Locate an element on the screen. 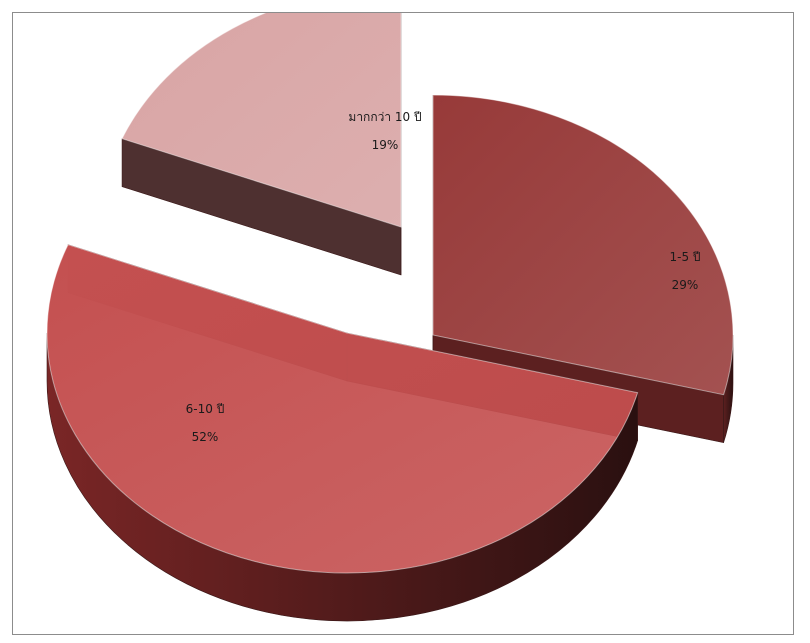 The height and width of the screenshot is (643, 810). slice-value-label-1: 29% is located at coordinates (685, 285).